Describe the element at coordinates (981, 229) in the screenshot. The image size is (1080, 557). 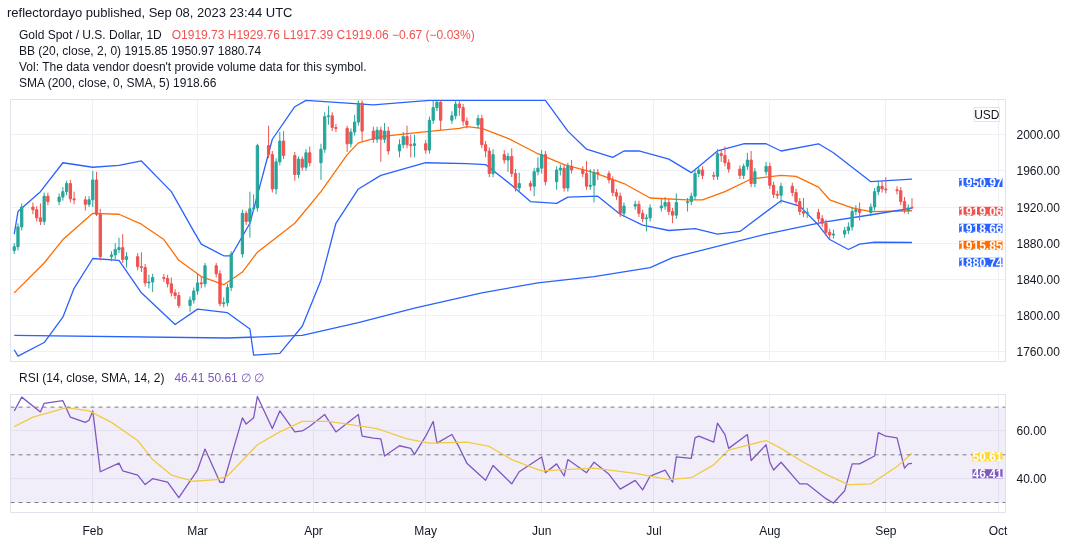
I see `annotation: 1918.66` at that location.